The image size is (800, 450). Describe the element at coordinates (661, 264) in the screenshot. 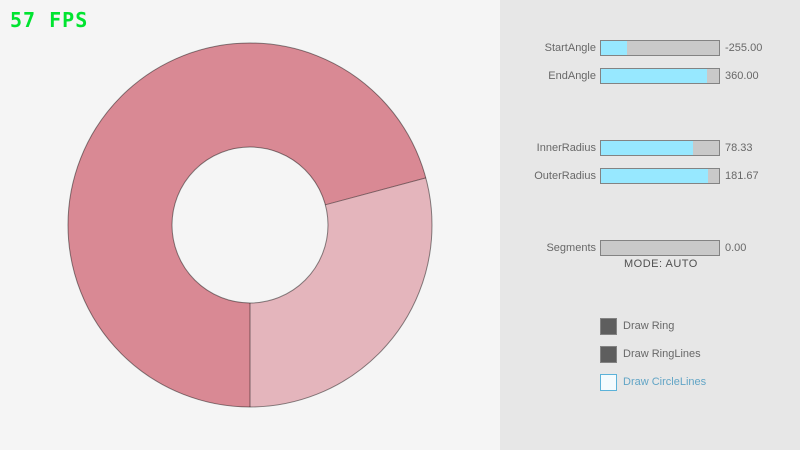

I see `segments-mode-text: MODE: AUTO` at that location.